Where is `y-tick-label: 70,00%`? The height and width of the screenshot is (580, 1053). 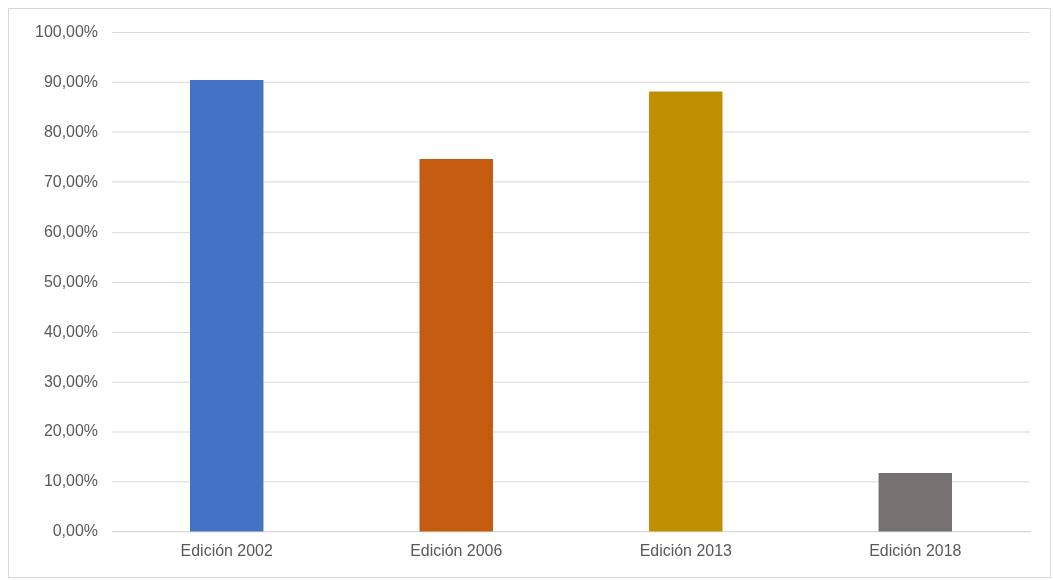 y-tick-label: 70,00% is located at coordinates (70, 181).